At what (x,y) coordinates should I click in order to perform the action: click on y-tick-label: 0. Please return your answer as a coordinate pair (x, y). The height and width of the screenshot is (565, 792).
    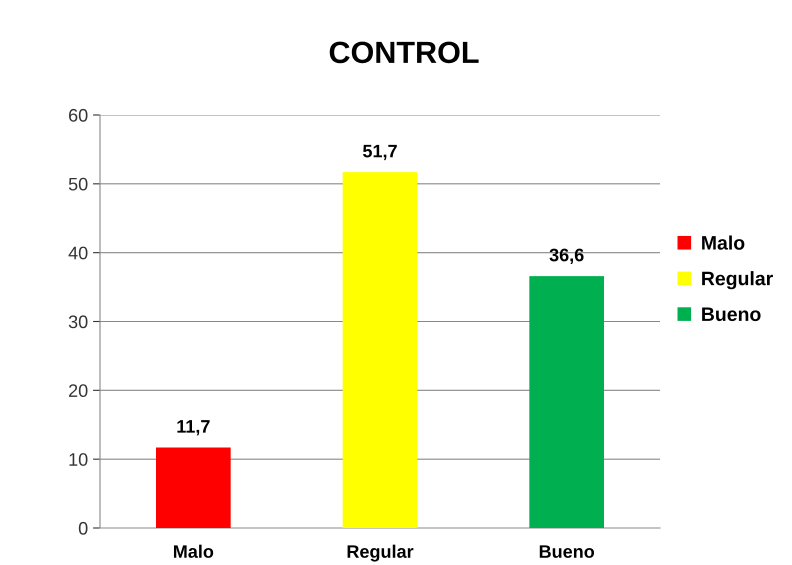
    Looking at the image, I should click on (83, 528).